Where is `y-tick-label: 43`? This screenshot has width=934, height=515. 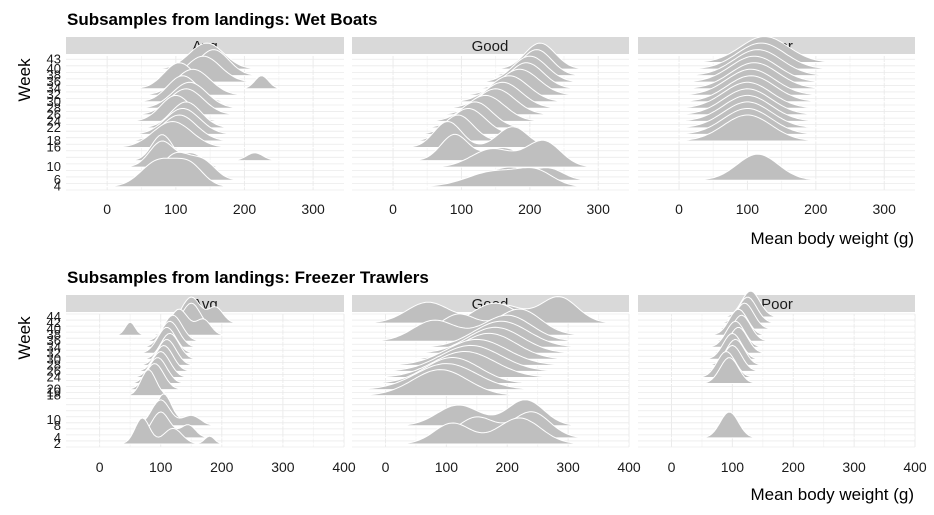
y-tick-label: 43 is located at coordinates (54, 58).